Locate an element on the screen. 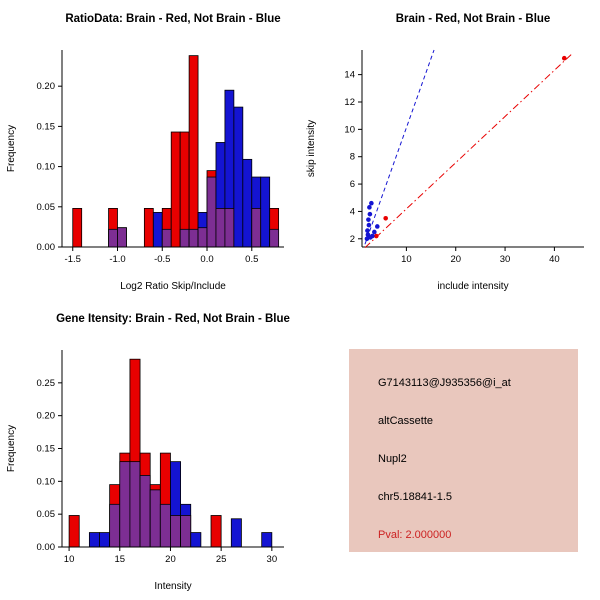 The image size is (600, 600). svg-text: 40 is located at coordinates (554, 259).